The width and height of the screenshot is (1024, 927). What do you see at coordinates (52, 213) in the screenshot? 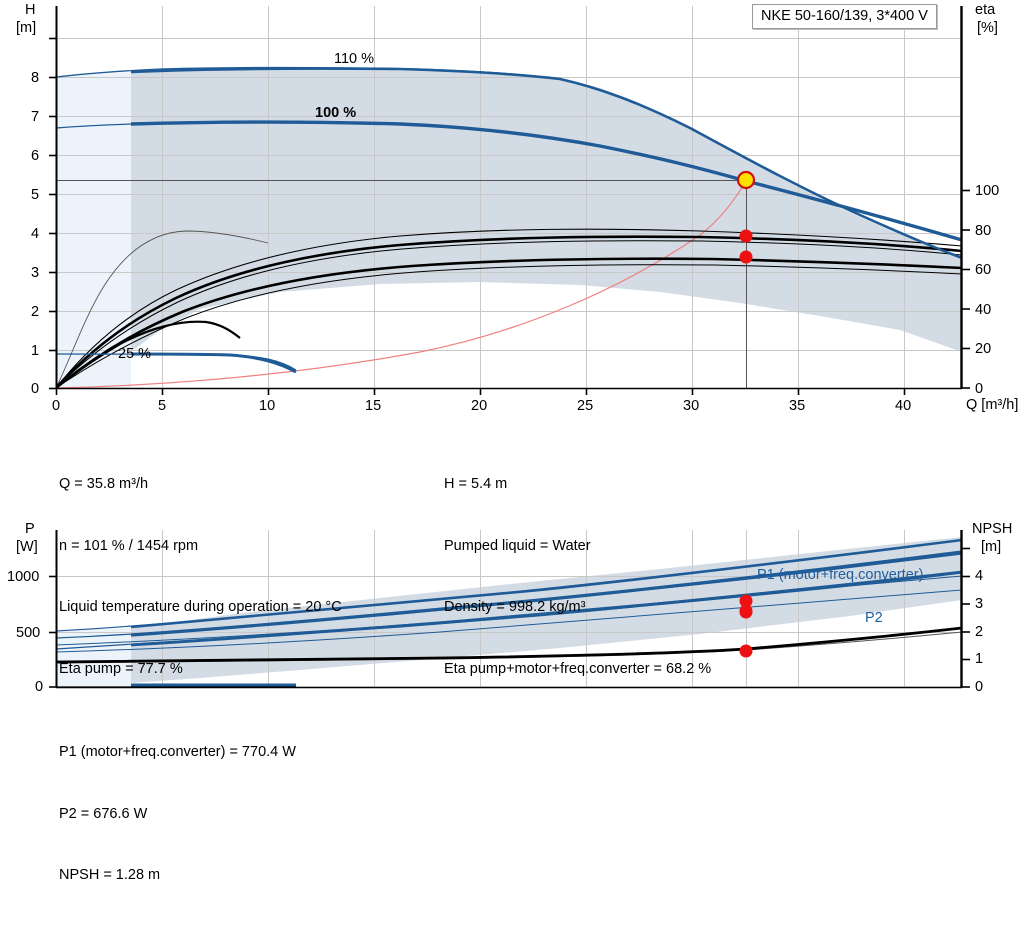
I see `top-chart-y-ticks` at bounding box center [52, 213].